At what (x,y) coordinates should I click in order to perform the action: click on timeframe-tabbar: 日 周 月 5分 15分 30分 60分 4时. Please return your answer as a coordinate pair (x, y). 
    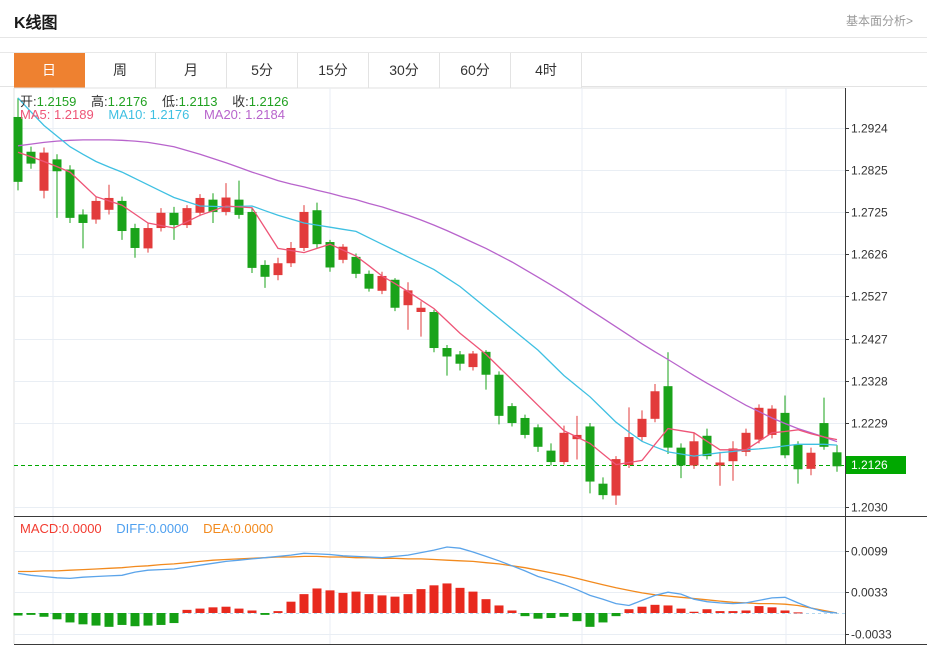
    Looking at the image, I should click on (463, 70).